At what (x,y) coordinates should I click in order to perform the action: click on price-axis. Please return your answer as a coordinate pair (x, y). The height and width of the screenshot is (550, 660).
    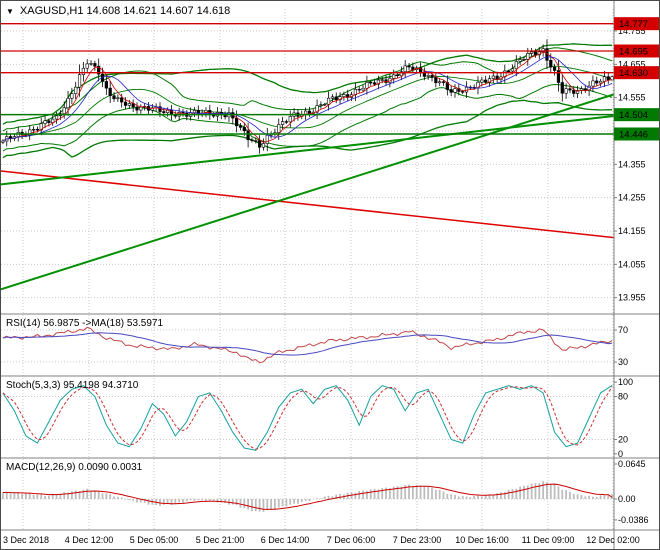
    Looking at the image, I should click on (636, 265).